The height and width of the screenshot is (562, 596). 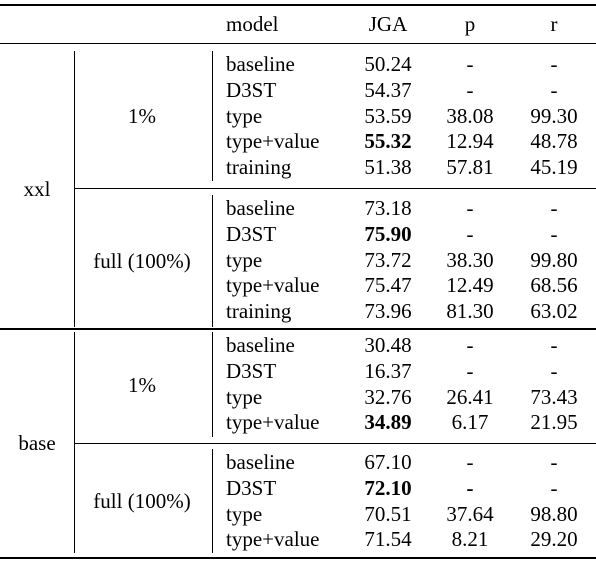 What do you see at coordinates (388, 64) in the screenshot?
I see `jga-cell: 50.24` at bounding box center [388, 64].